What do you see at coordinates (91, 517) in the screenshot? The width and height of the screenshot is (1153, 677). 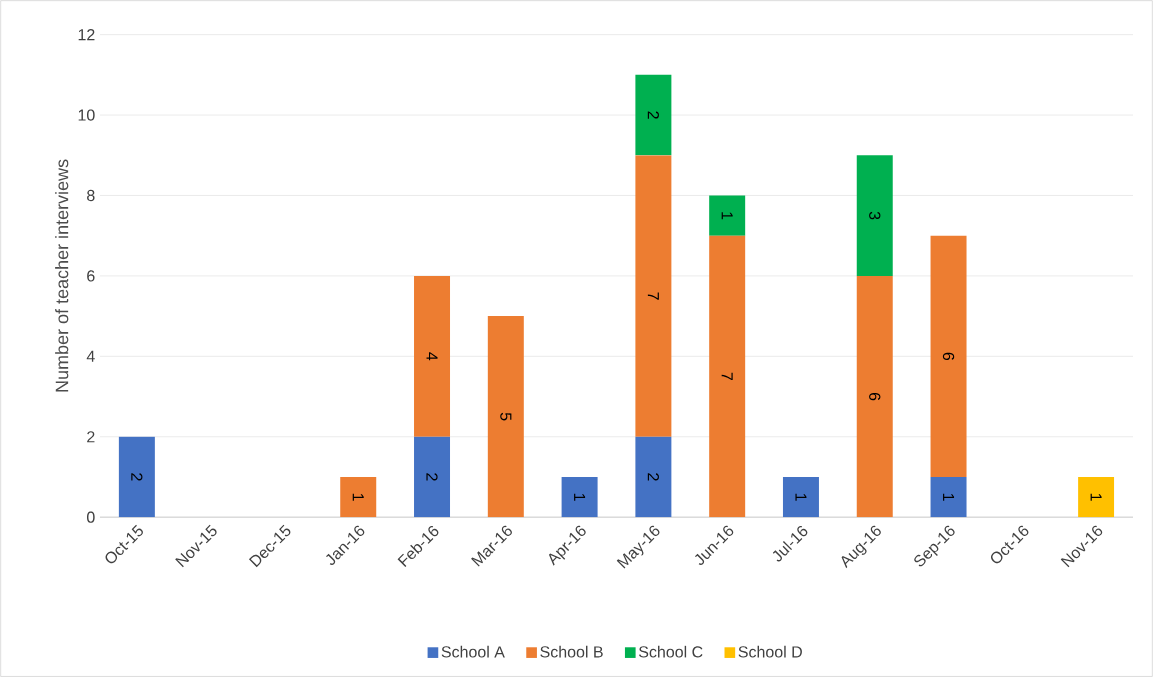 I see `y-tick-label: 0` at bounding box center [91, 517].